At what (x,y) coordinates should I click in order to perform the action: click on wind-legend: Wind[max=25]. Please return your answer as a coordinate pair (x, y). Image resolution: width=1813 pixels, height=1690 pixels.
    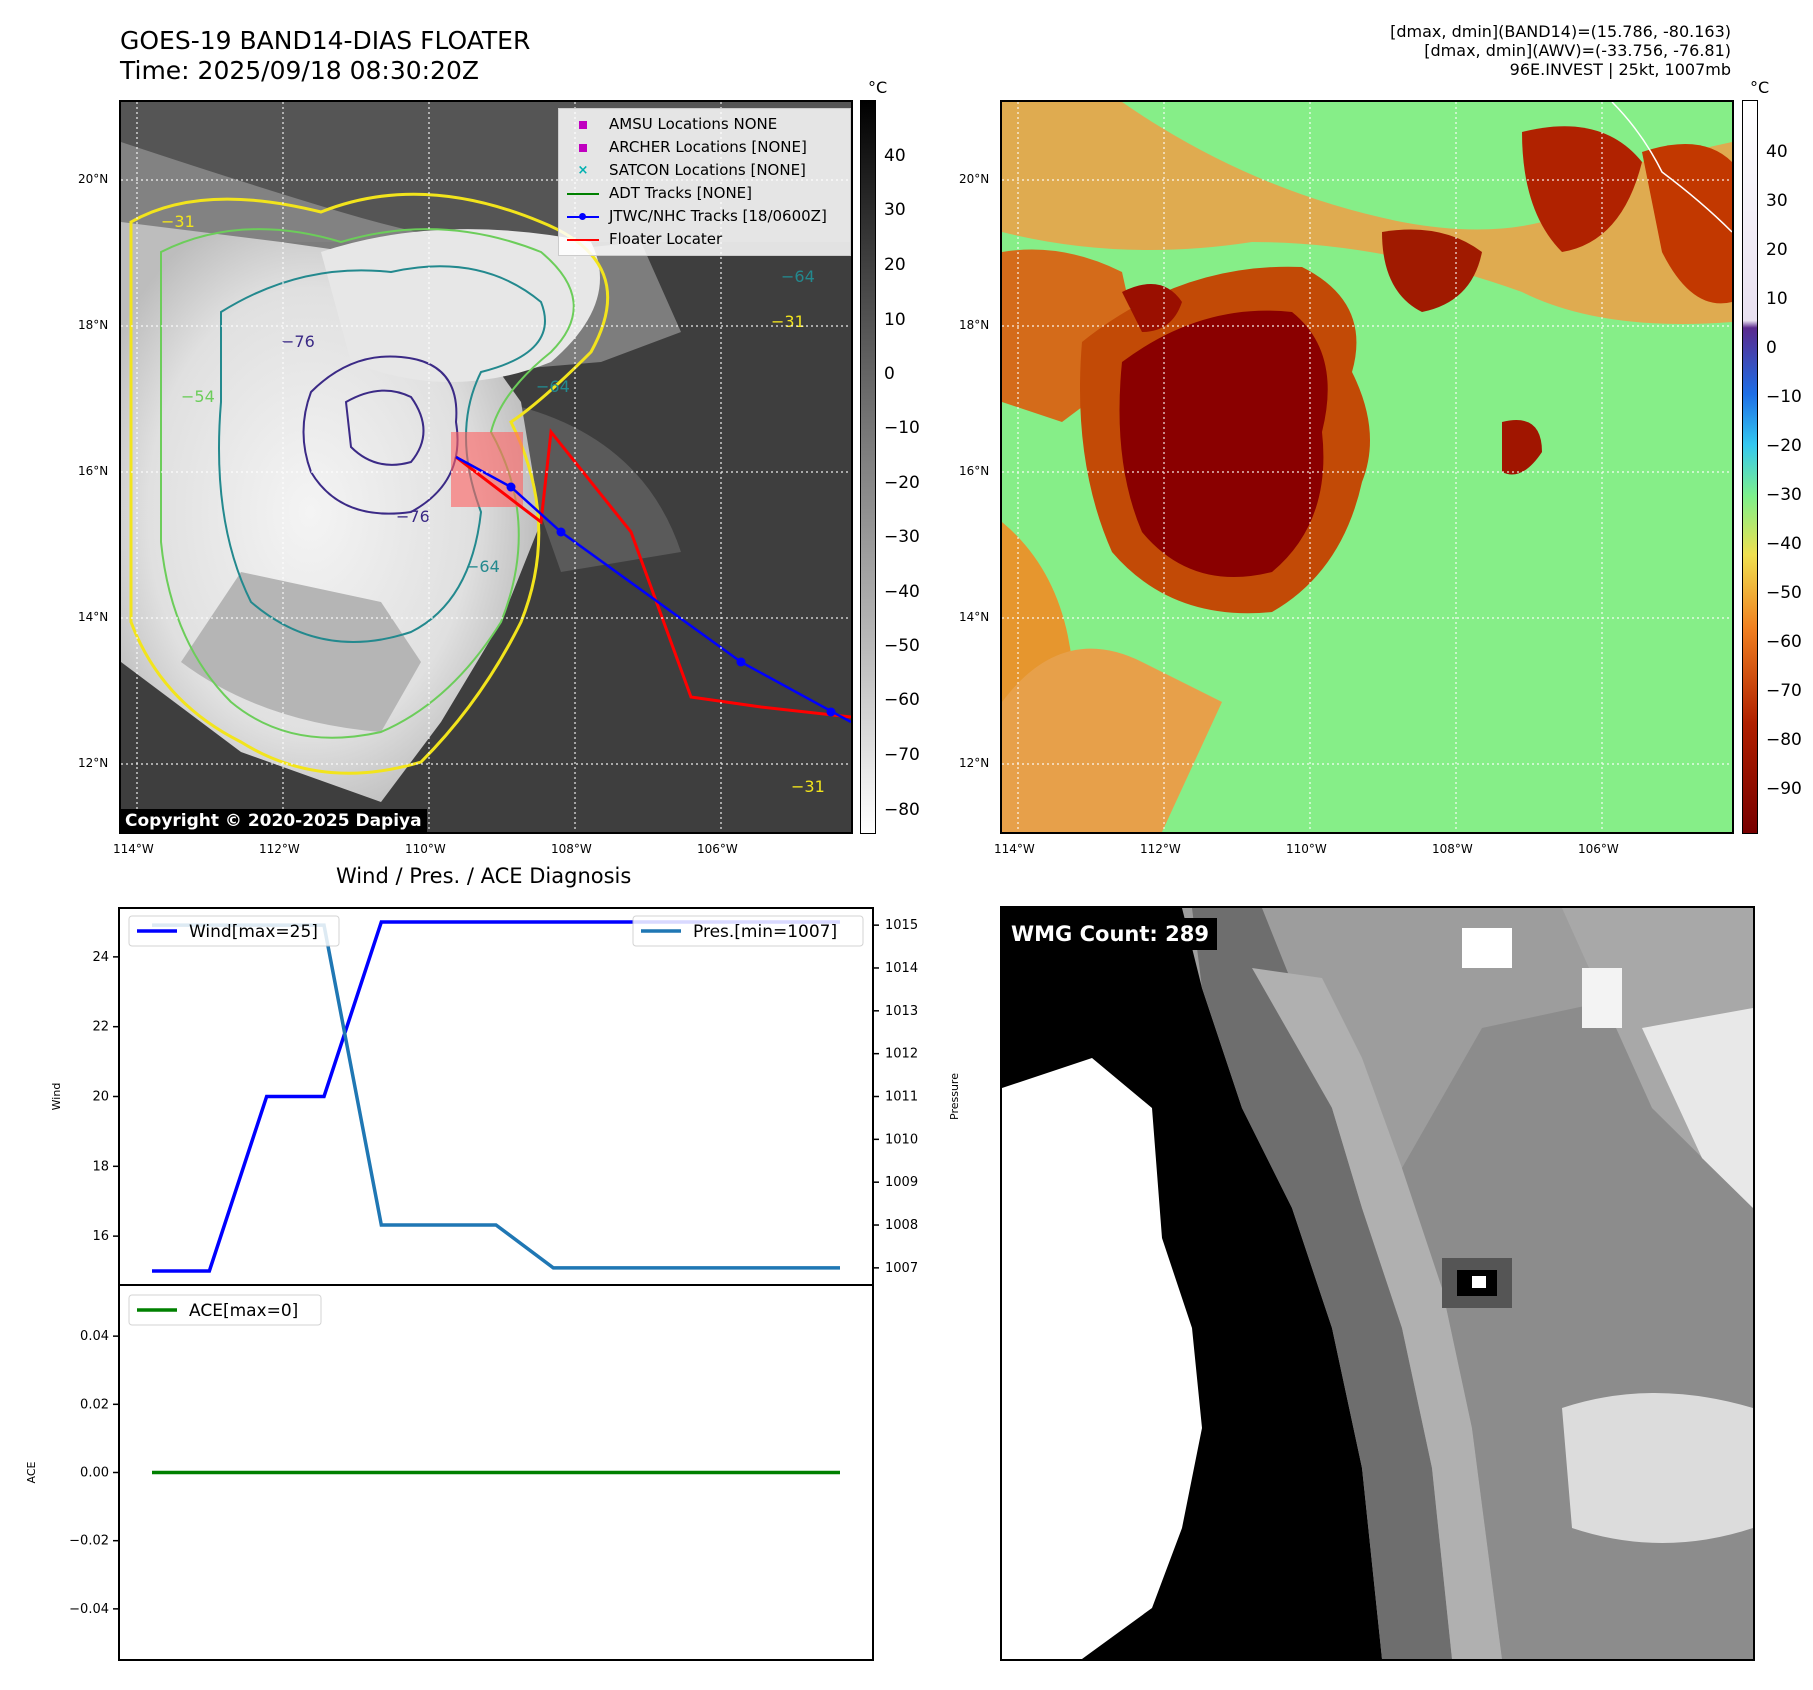
    Looking at the image, I should click on (234, 931).